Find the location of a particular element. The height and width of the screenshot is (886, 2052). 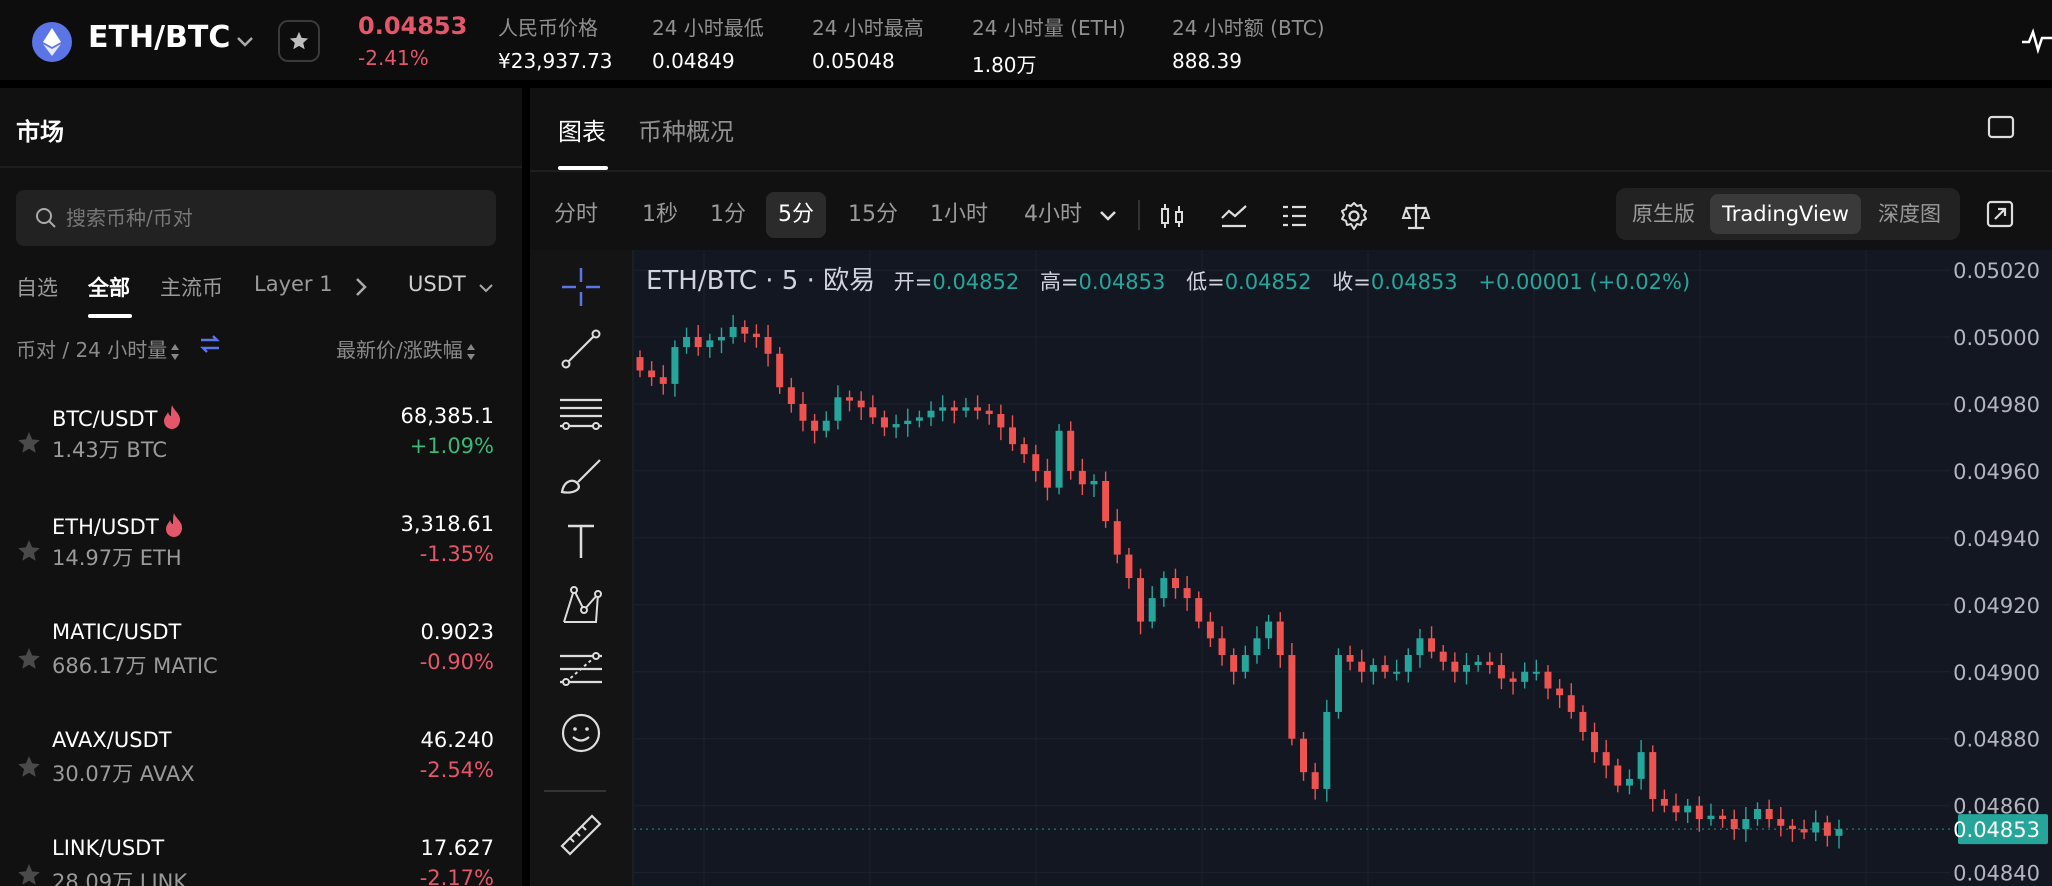

interval-1s: 1秒 is located at coordinates (660, 214).